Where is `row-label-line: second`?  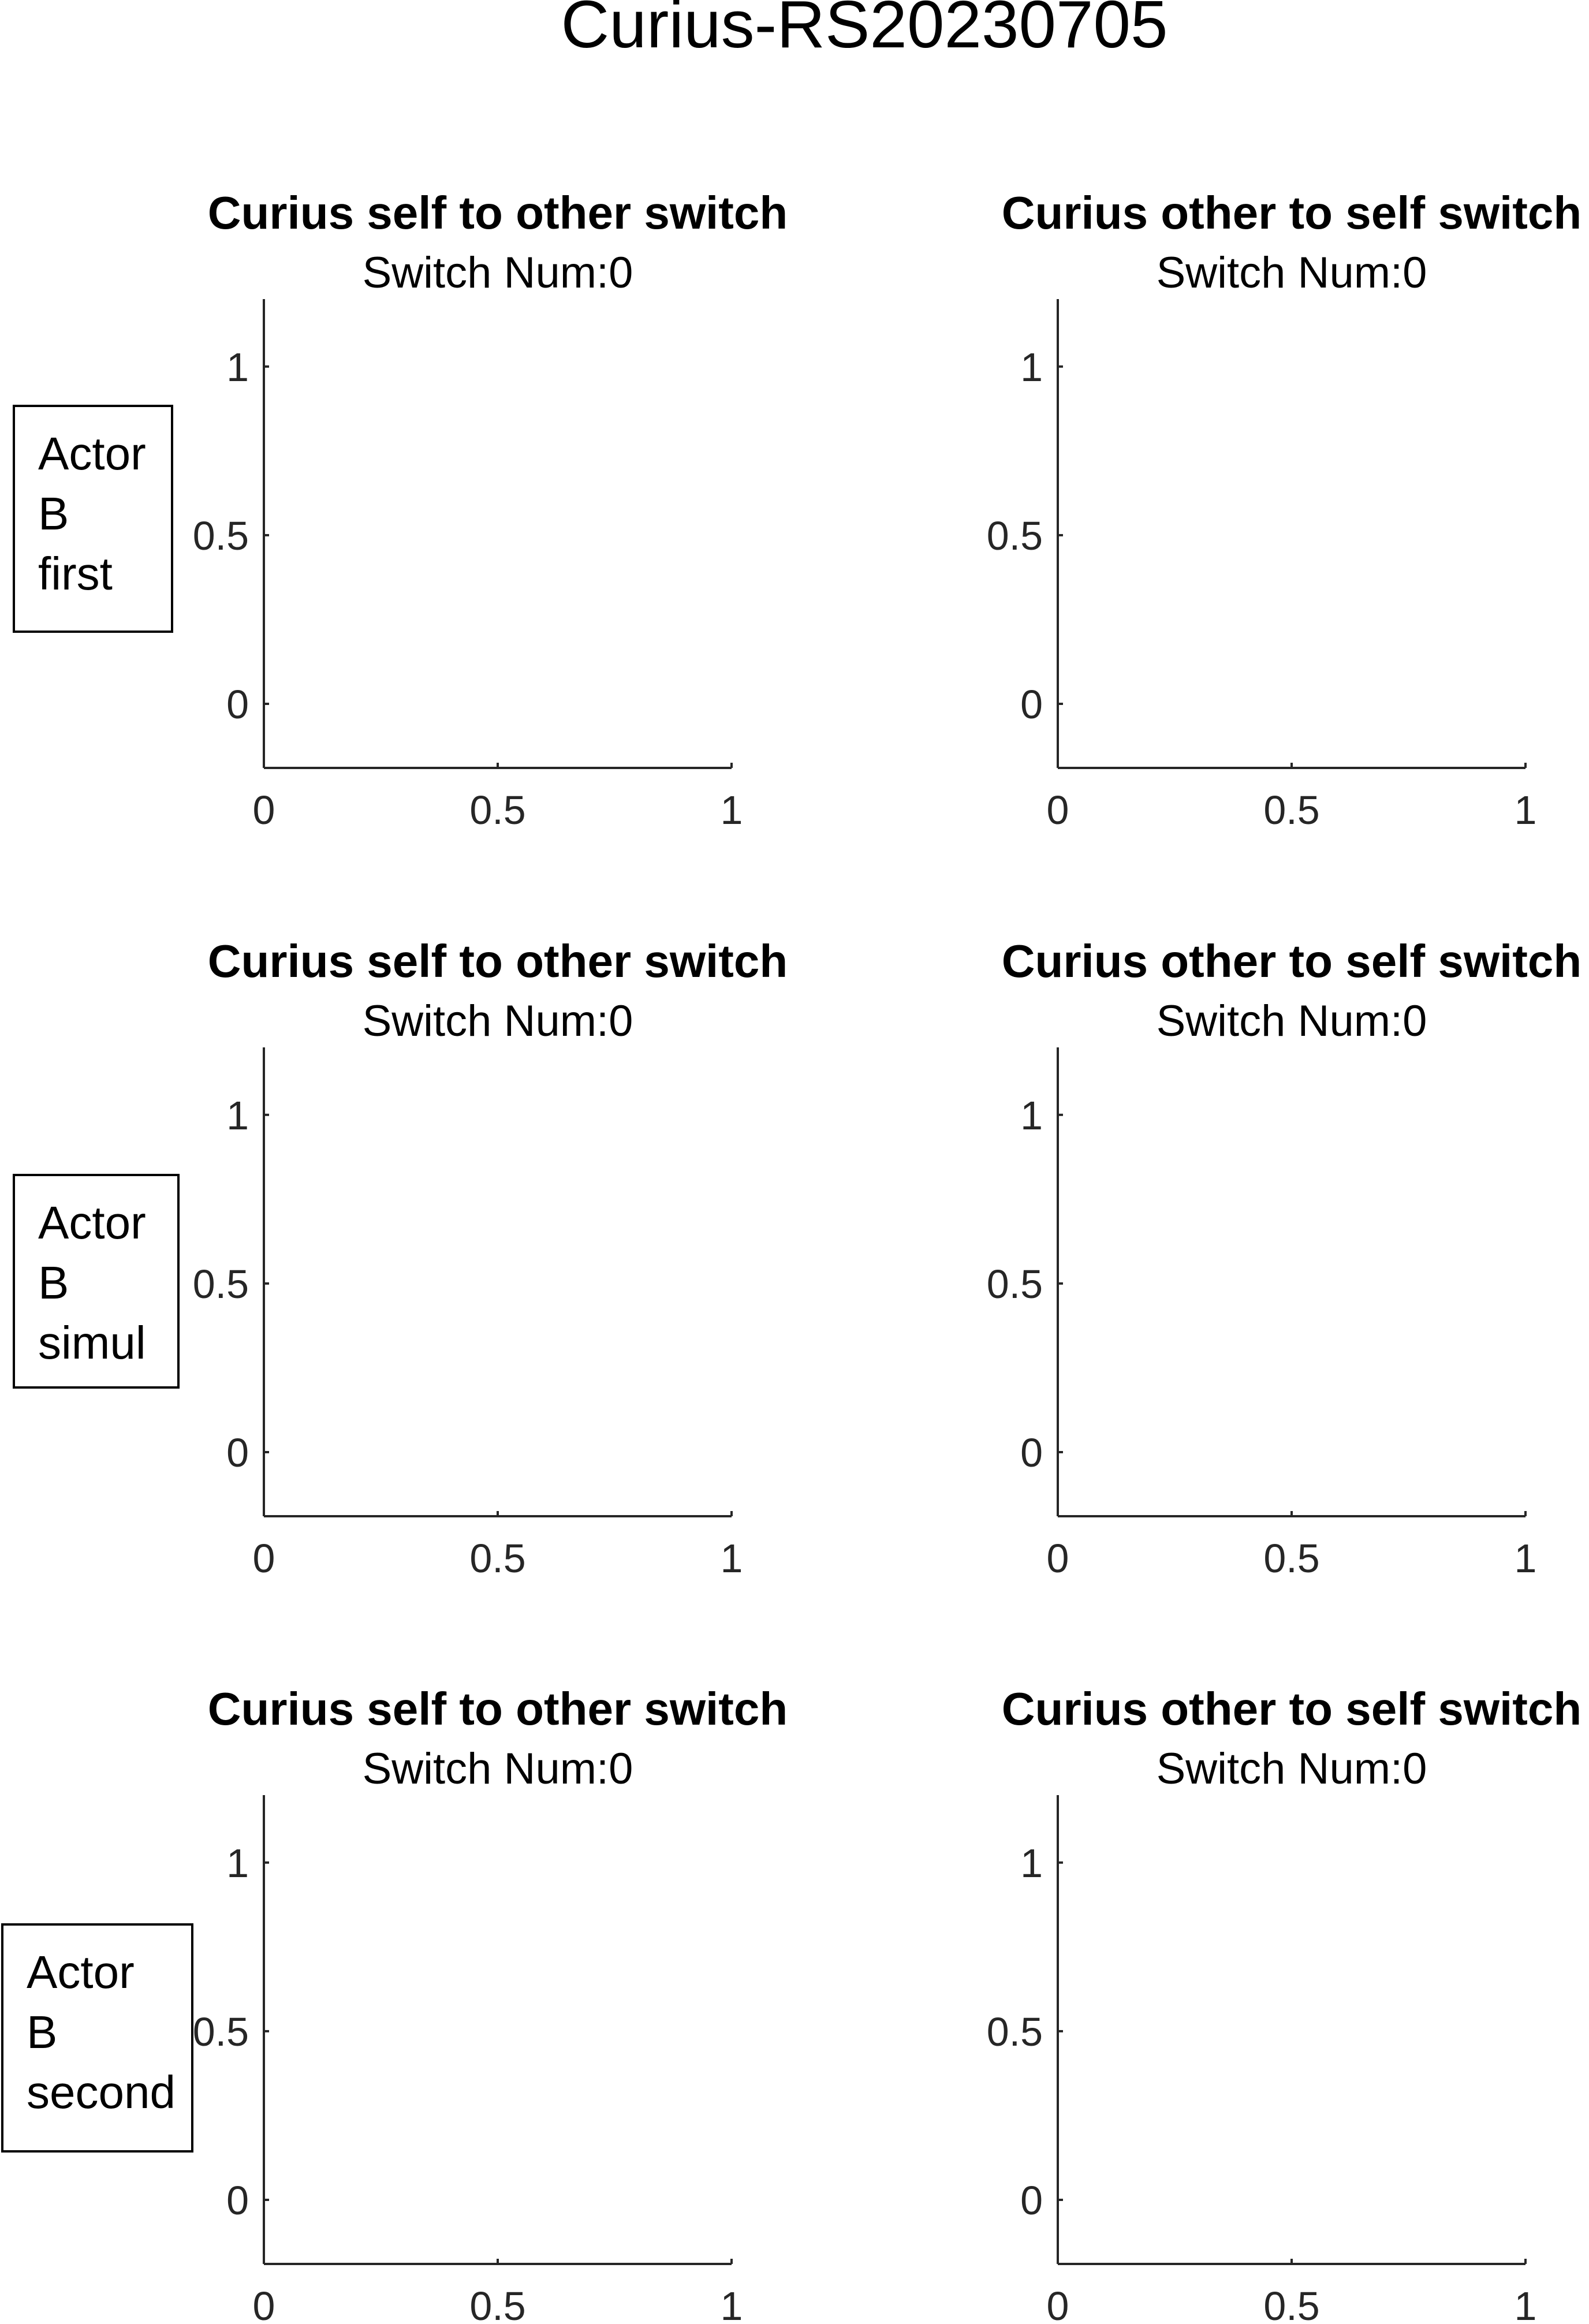 row-label-line: second is located at coordinates (102, 2092).